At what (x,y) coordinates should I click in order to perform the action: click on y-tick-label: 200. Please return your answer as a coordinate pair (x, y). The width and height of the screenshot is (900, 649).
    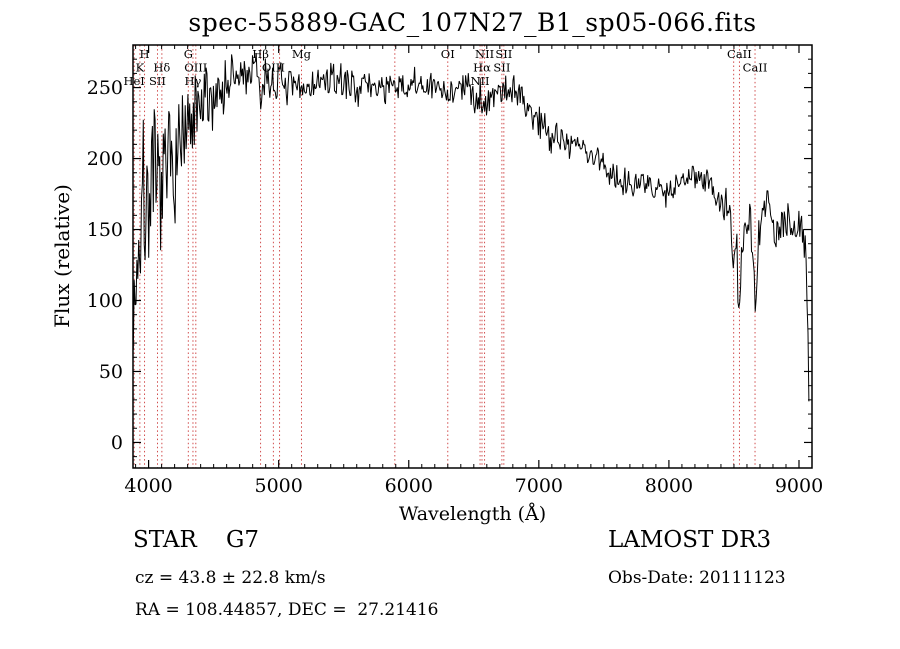
    Looking at the image, I should click on (105, 159).